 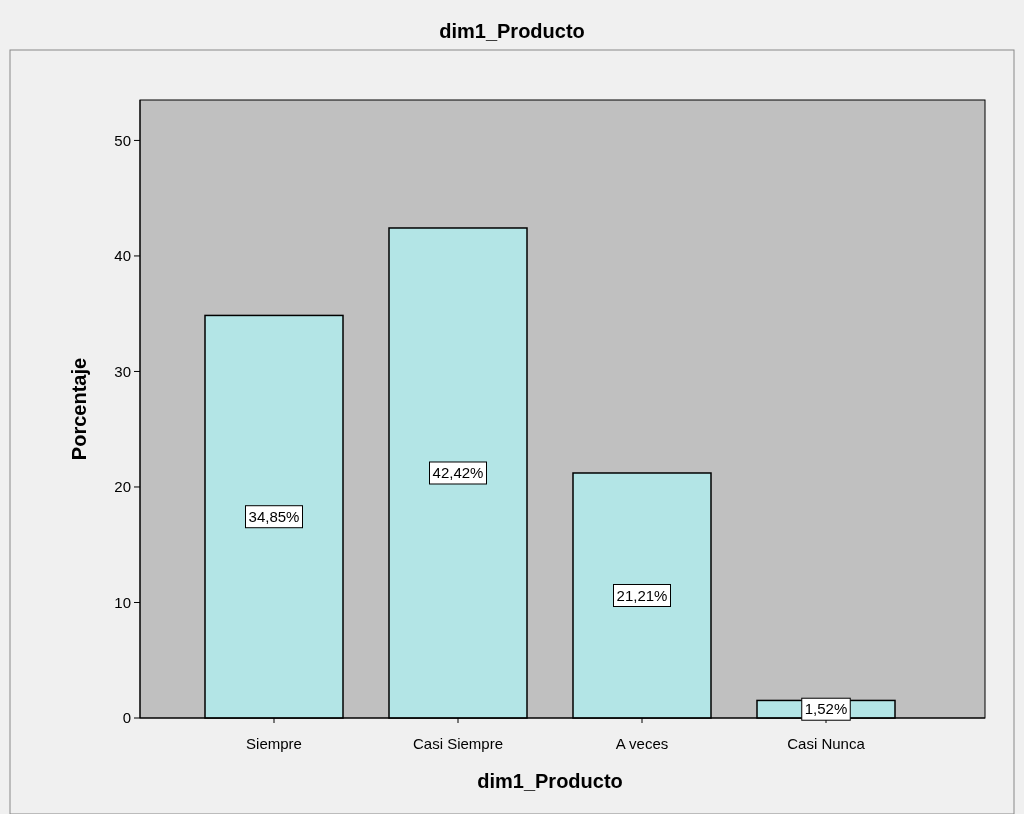 I want to click on y-tick-label: 0, so click(x=126, y=718).